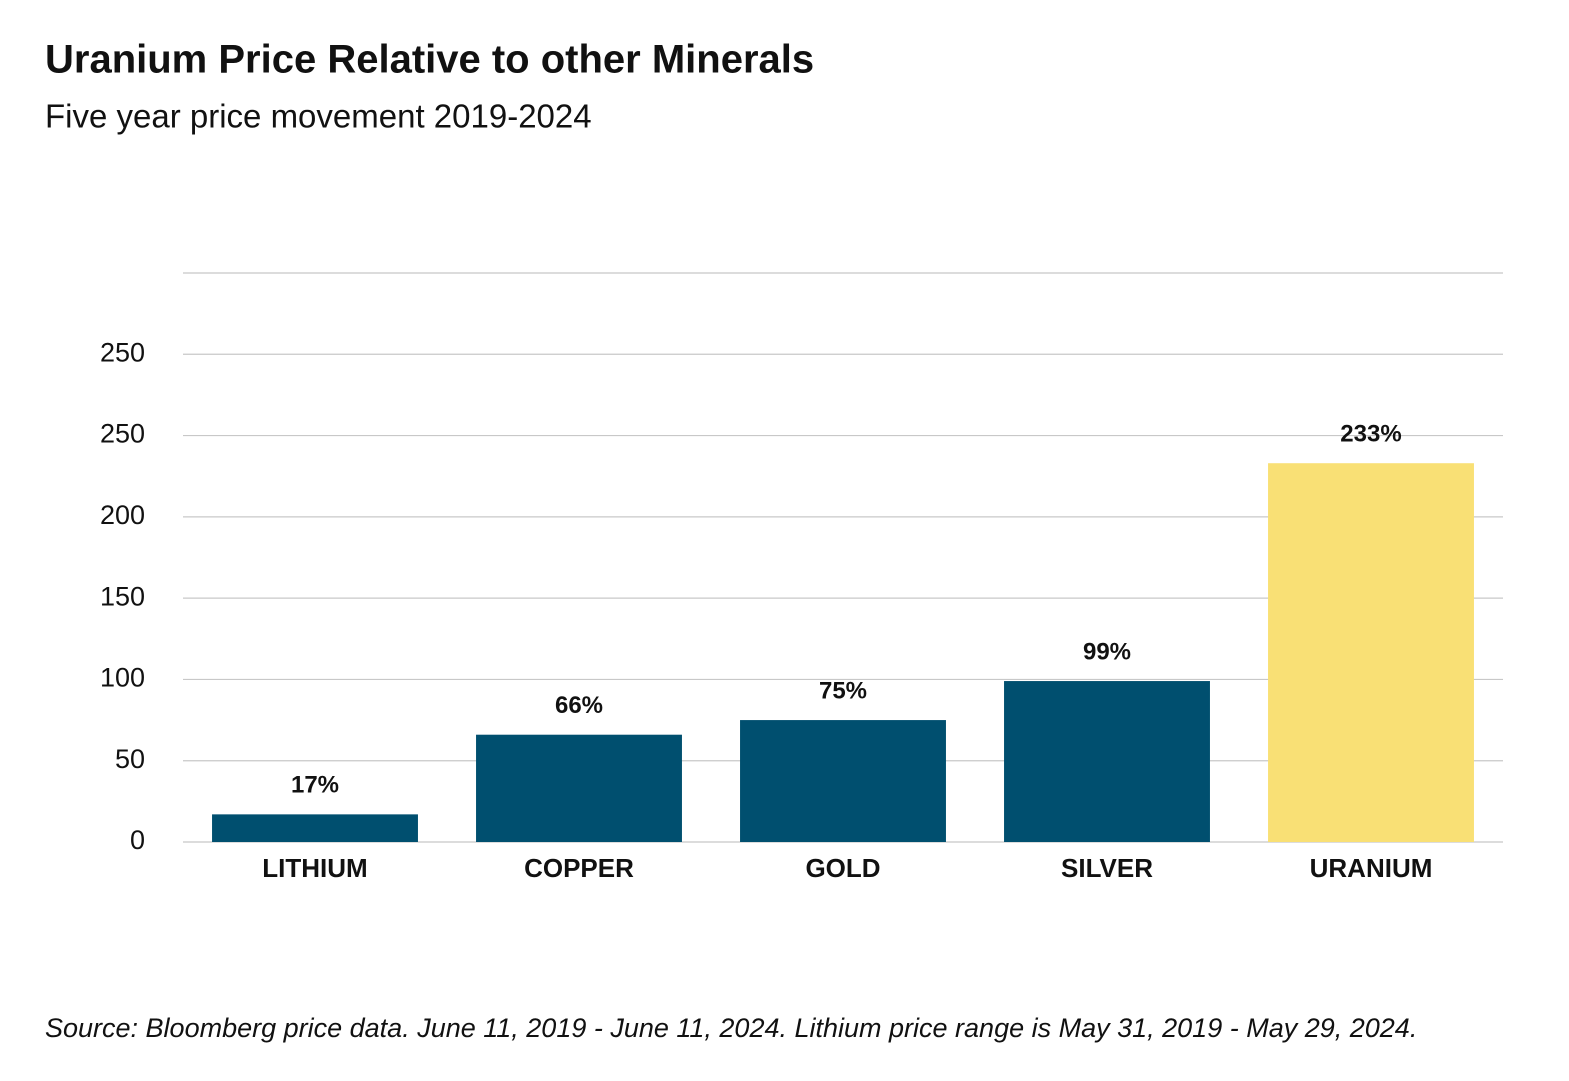  What do you see at coordinates (842, 868) in the screenshot?
I see `x-tick-label: GOLD` at bounding box center [842, 868].